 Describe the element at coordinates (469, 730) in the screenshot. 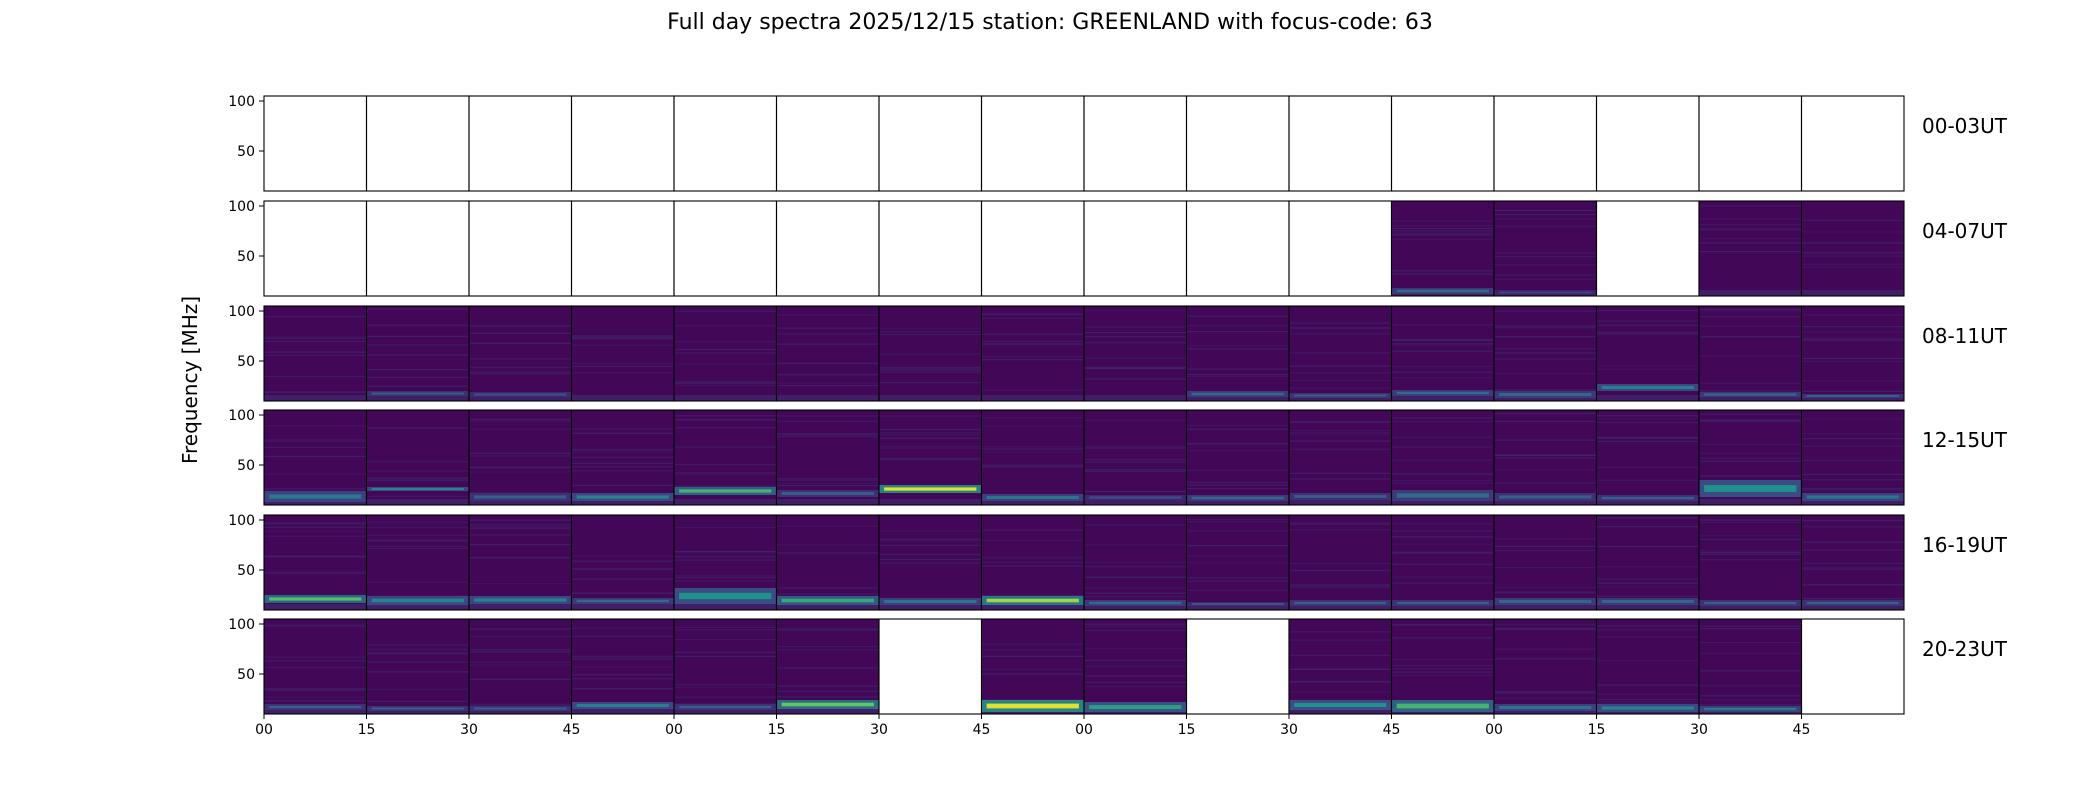

I see `x-tick-label: 30` at that location.